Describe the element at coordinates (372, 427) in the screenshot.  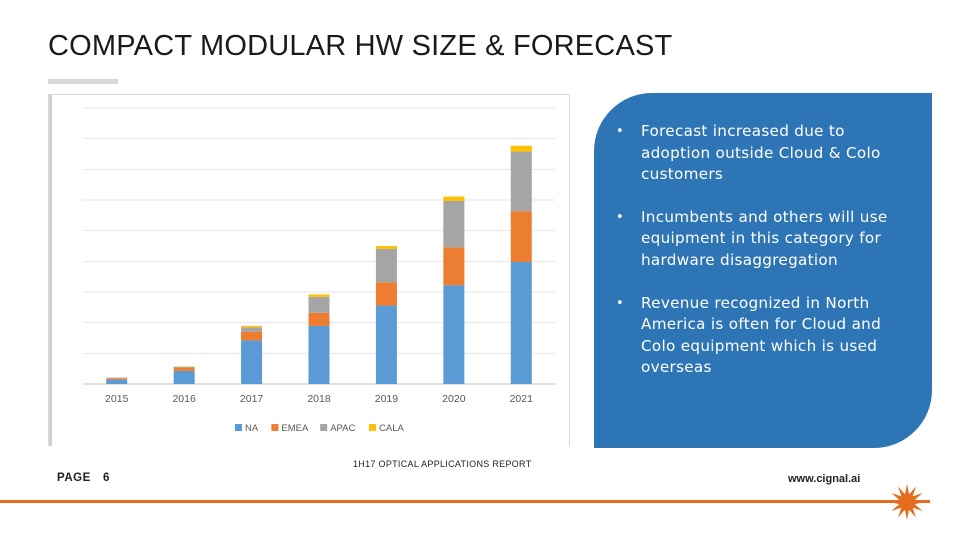
I see `legend-swatch-cala` at that location.